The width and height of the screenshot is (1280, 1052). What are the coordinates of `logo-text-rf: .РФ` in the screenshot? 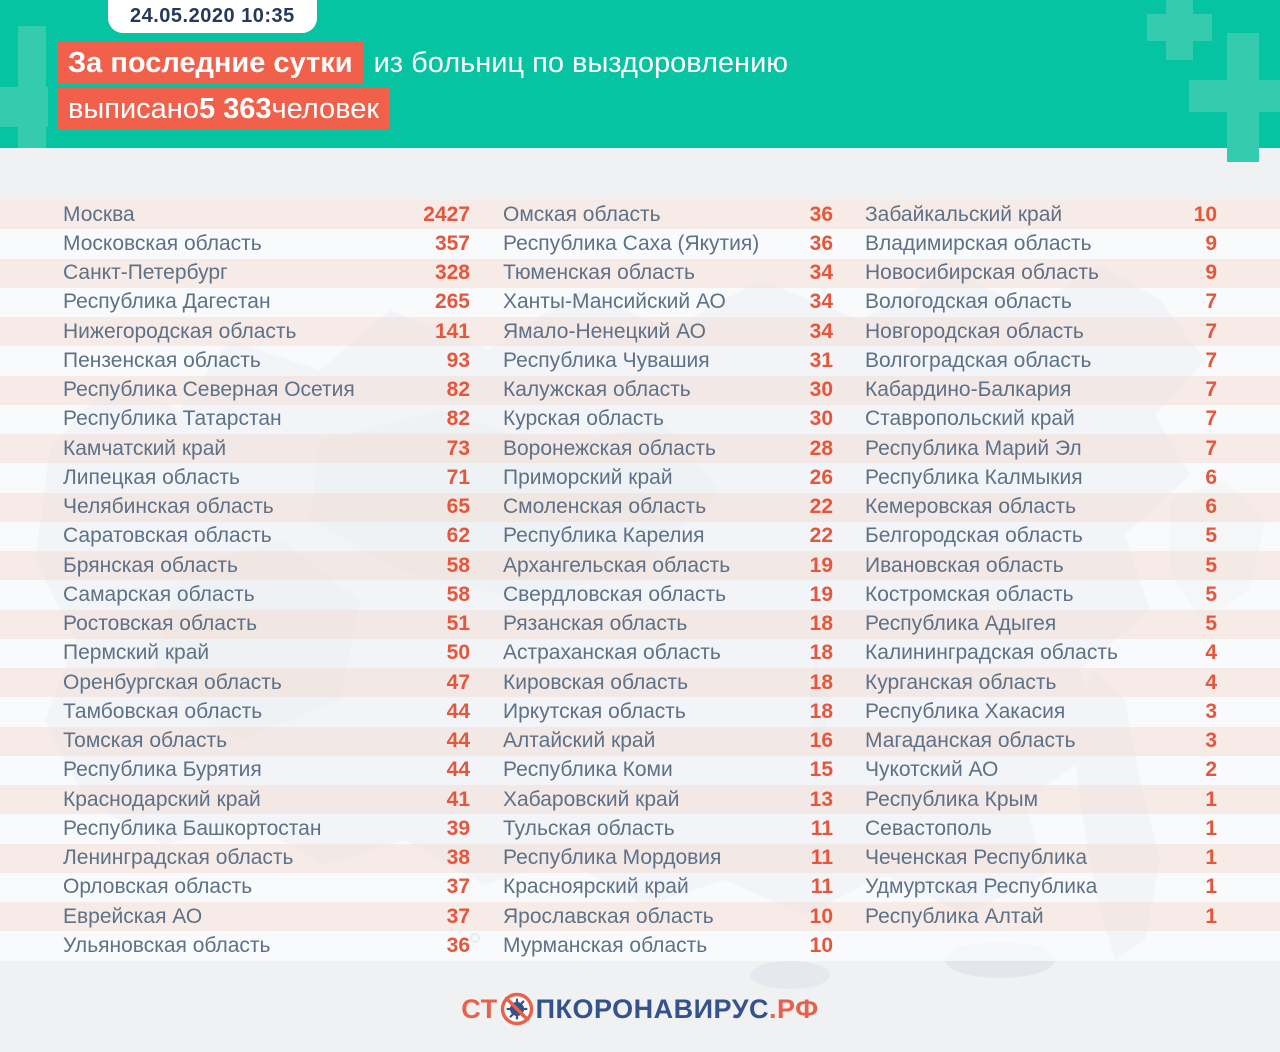 It's located at (794, 1008).